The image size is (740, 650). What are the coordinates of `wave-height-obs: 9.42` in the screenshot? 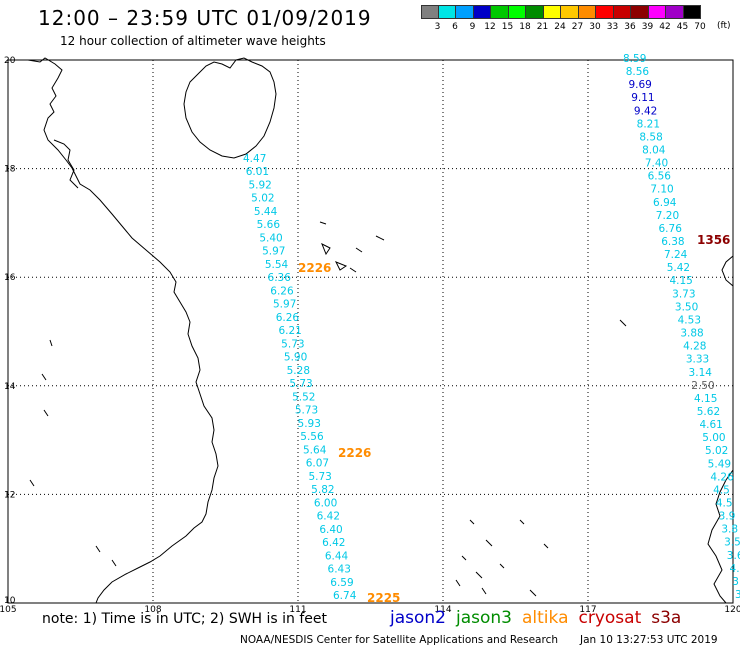 It's located at (645, 111).